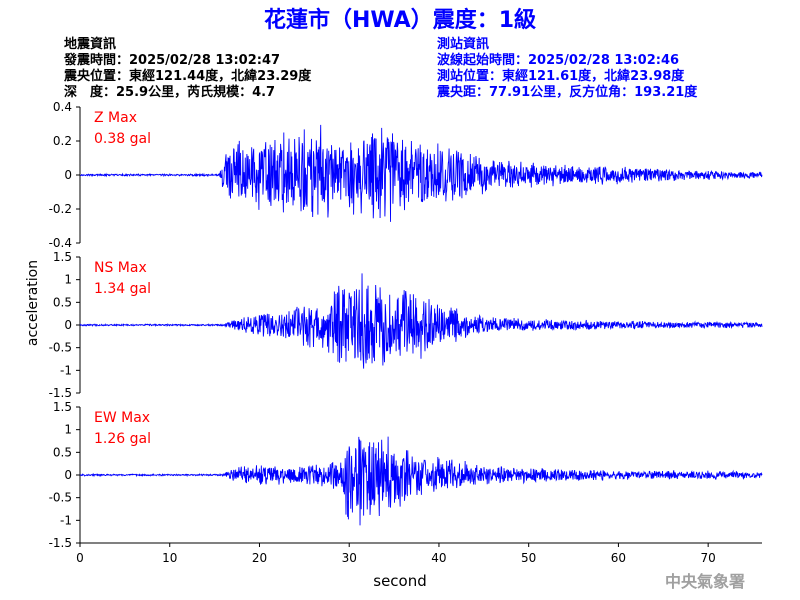  I want to click on quake-depth-magnitude: 深 度：25.9公里，芮氏規模：4.7, so click(169, 92).